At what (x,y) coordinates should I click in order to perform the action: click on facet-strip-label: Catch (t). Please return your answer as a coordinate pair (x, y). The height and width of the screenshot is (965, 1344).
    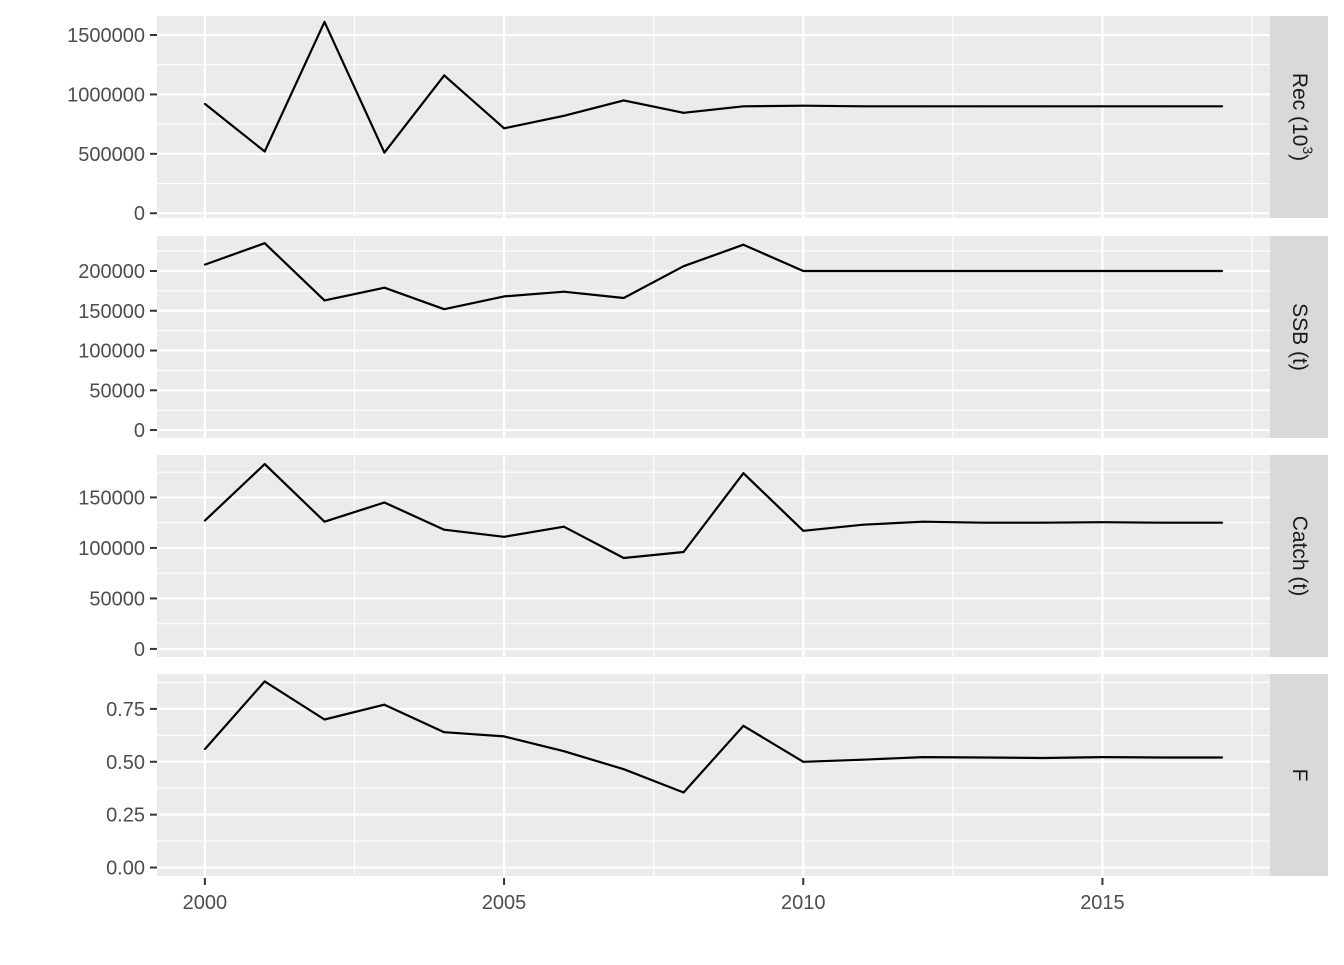
    Looking at the image, I should click on (1299, 556).